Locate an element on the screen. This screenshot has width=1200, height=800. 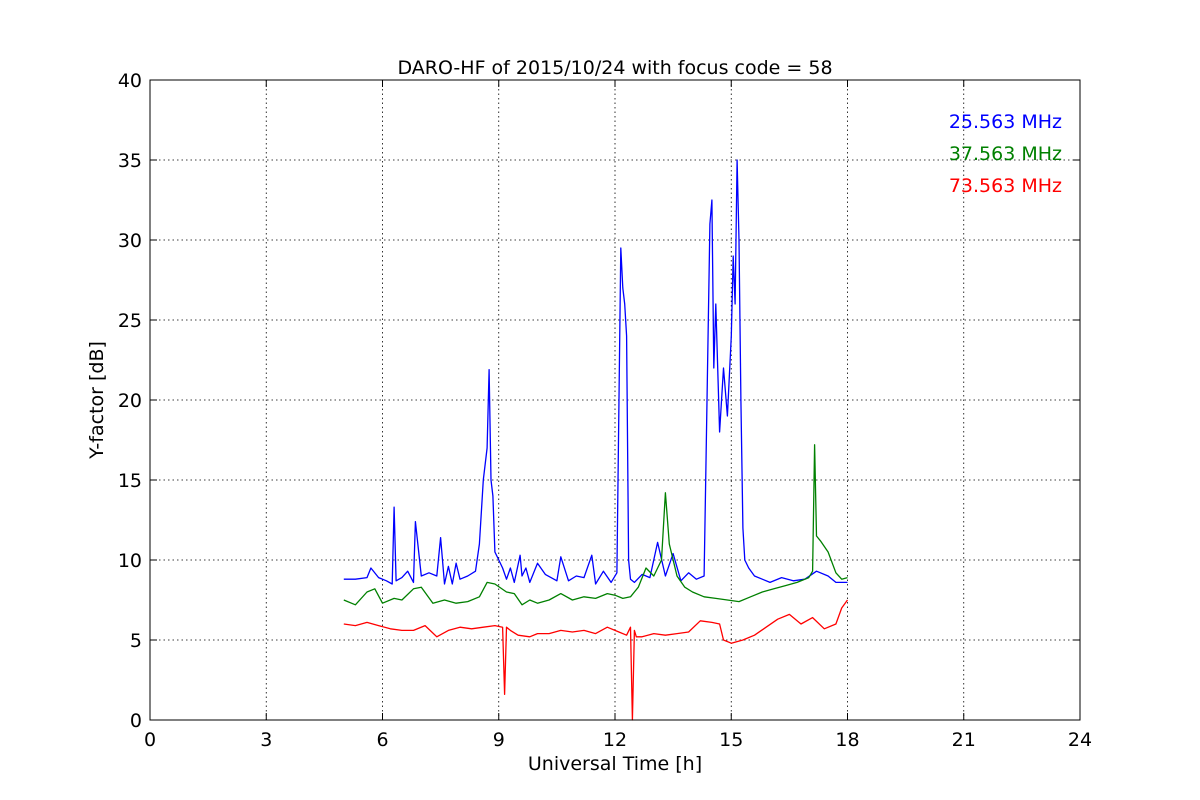
legend: 25.563 MHz 37.563 MHz 73.563 MHz is located at coordinates (1005, 154).